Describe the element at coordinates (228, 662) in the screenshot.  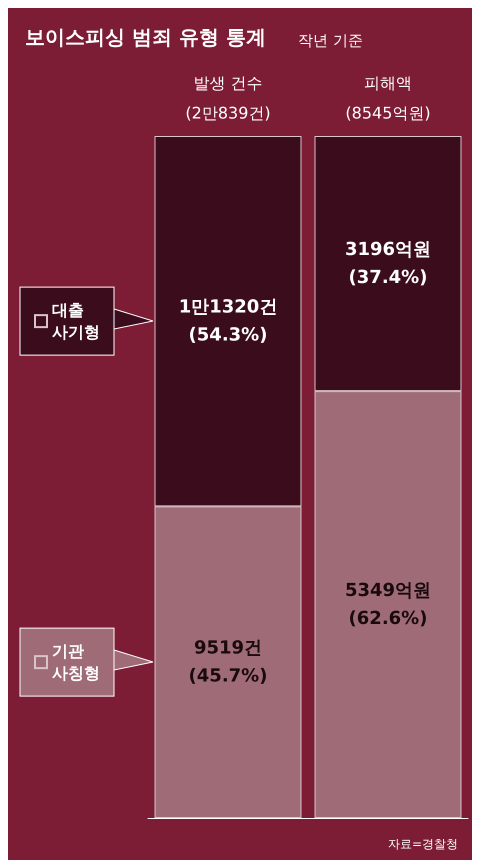
I see `data-label: 9519건 (45.7%)` at that location.